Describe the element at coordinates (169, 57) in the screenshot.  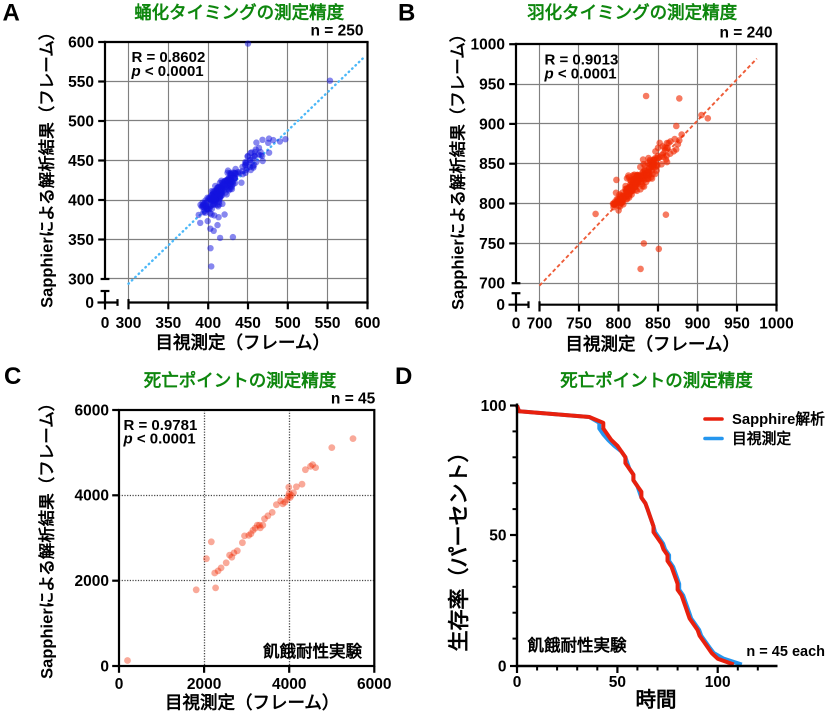
I see `svg-text: R = 0.8602` at that location.